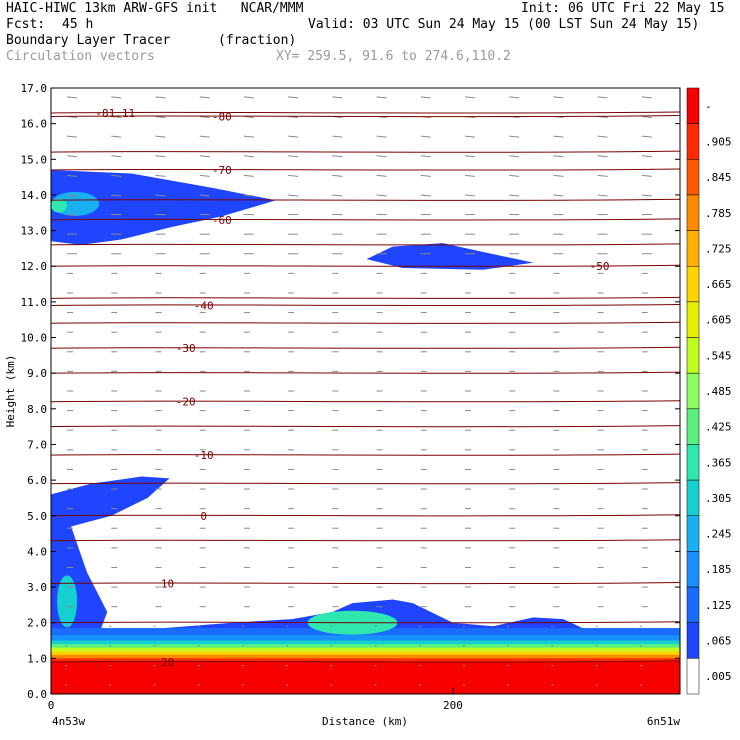 This screenshot has height=740, width=740. I want to click on x-tick-label: 0, so click(51, 705).